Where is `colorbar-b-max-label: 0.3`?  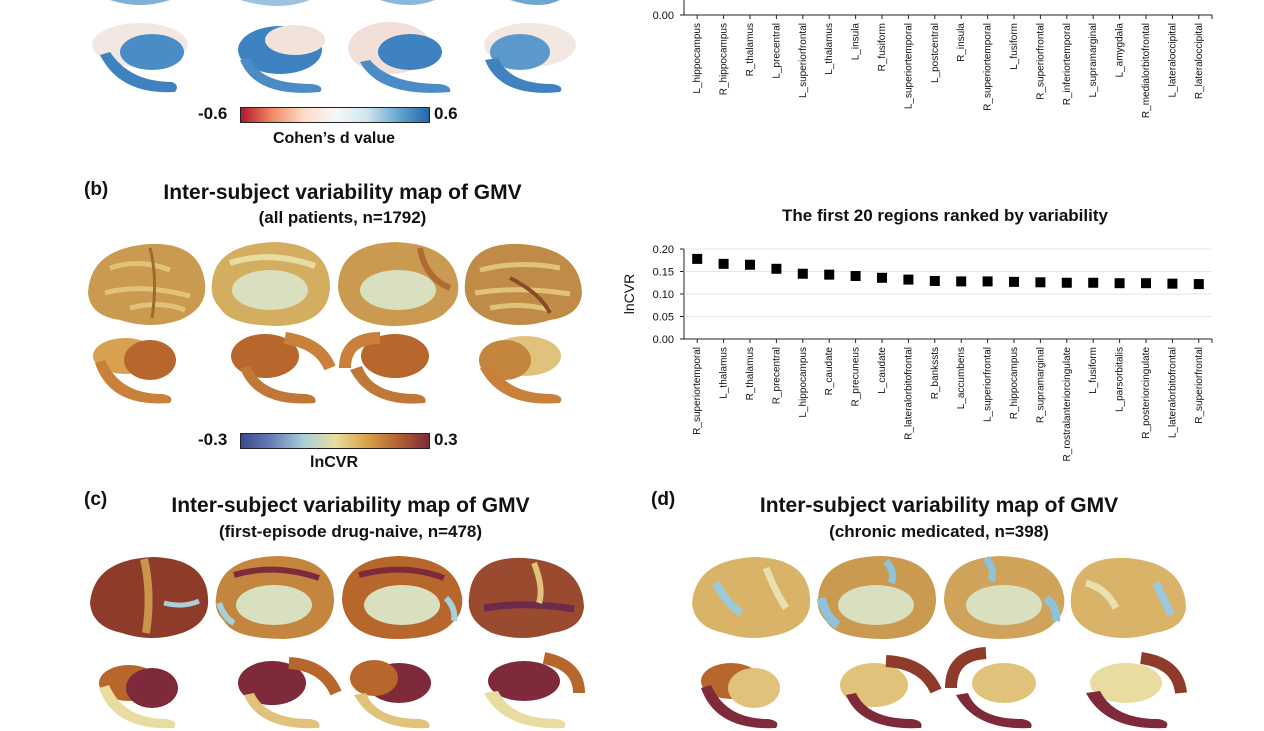
colorbar-b-max-label: 0.3 is located at coordinates (446, 439).